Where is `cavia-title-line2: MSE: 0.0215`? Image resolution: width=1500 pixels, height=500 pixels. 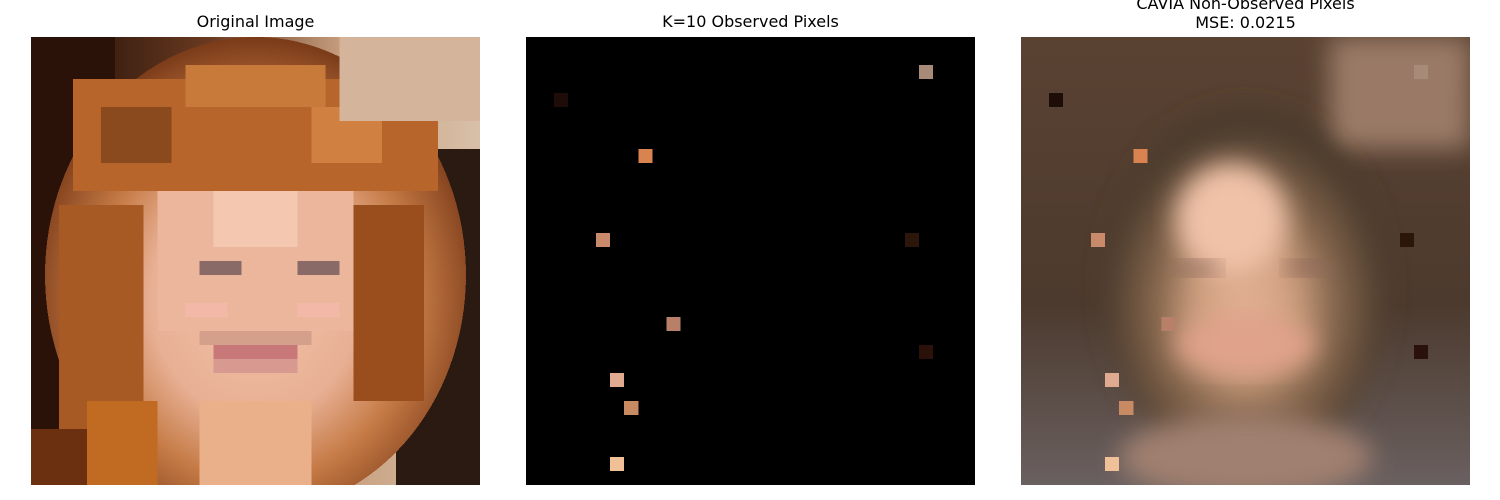
cavia-title-line2: MSE: 0.0215 is located at coordinates (1245, 22).